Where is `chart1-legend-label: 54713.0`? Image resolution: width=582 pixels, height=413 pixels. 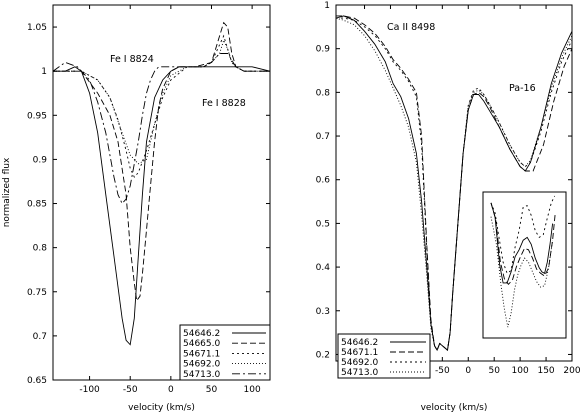 chart1-legend-label: 54713.0 is located at coordinates (201, 375).